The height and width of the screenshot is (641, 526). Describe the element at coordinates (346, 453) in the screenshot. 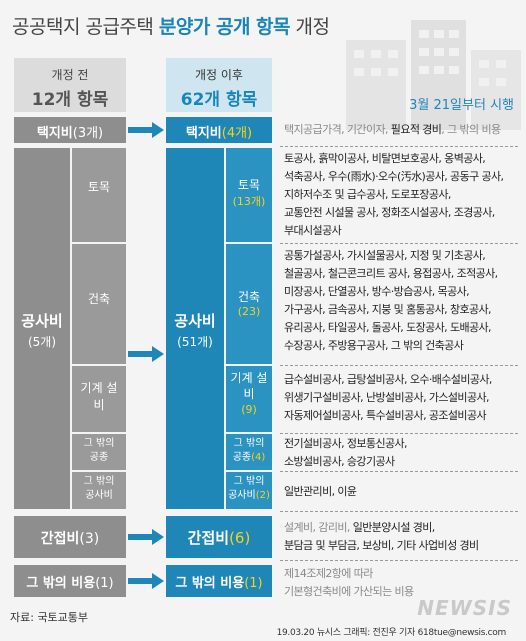

I see `pub-desc: 전기설비공사, 정보통신공사, 소방설비공사, 승강기공사` at that location.